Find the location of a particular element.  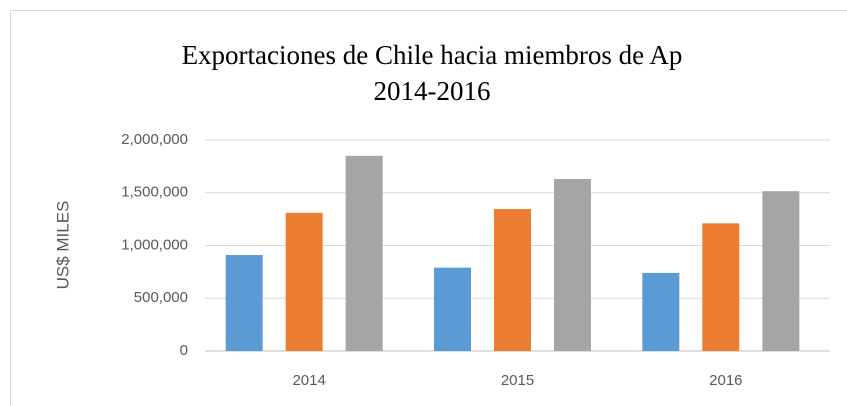

y-tick-label: 1,500,000 is located at coordinates (154, 192).